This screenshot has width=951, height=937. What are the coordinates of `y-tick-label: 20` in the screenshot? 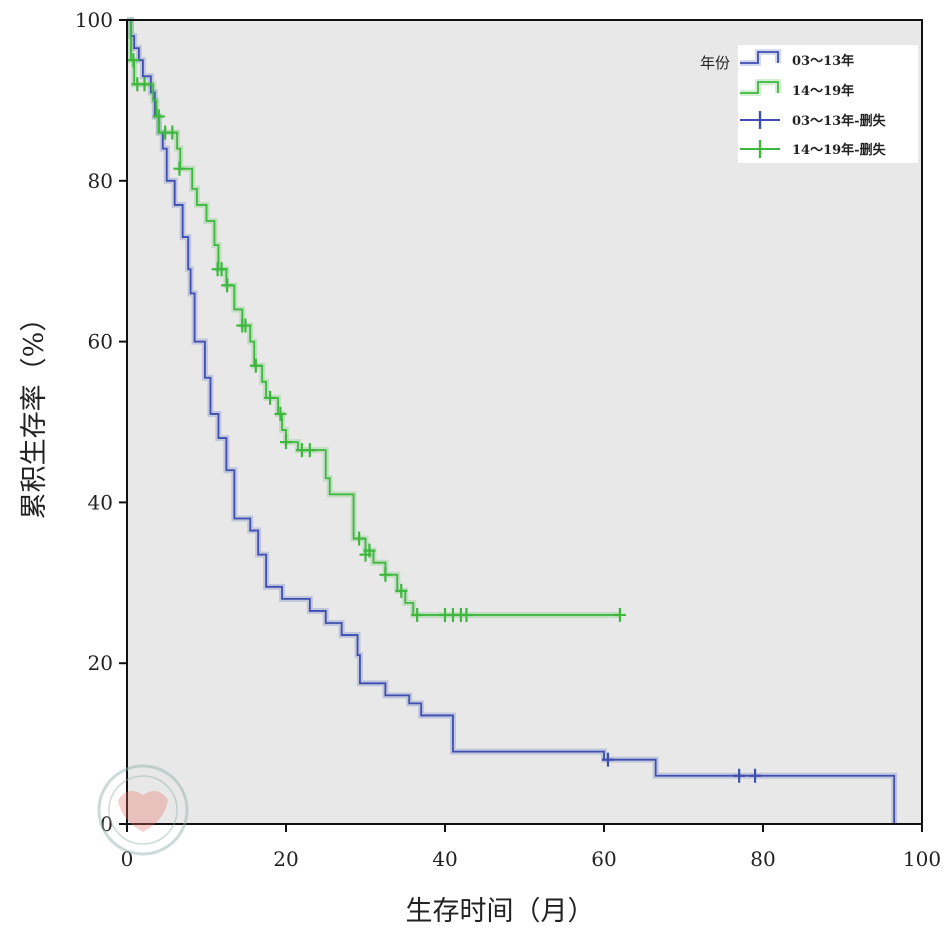 It's located at (100, 663).